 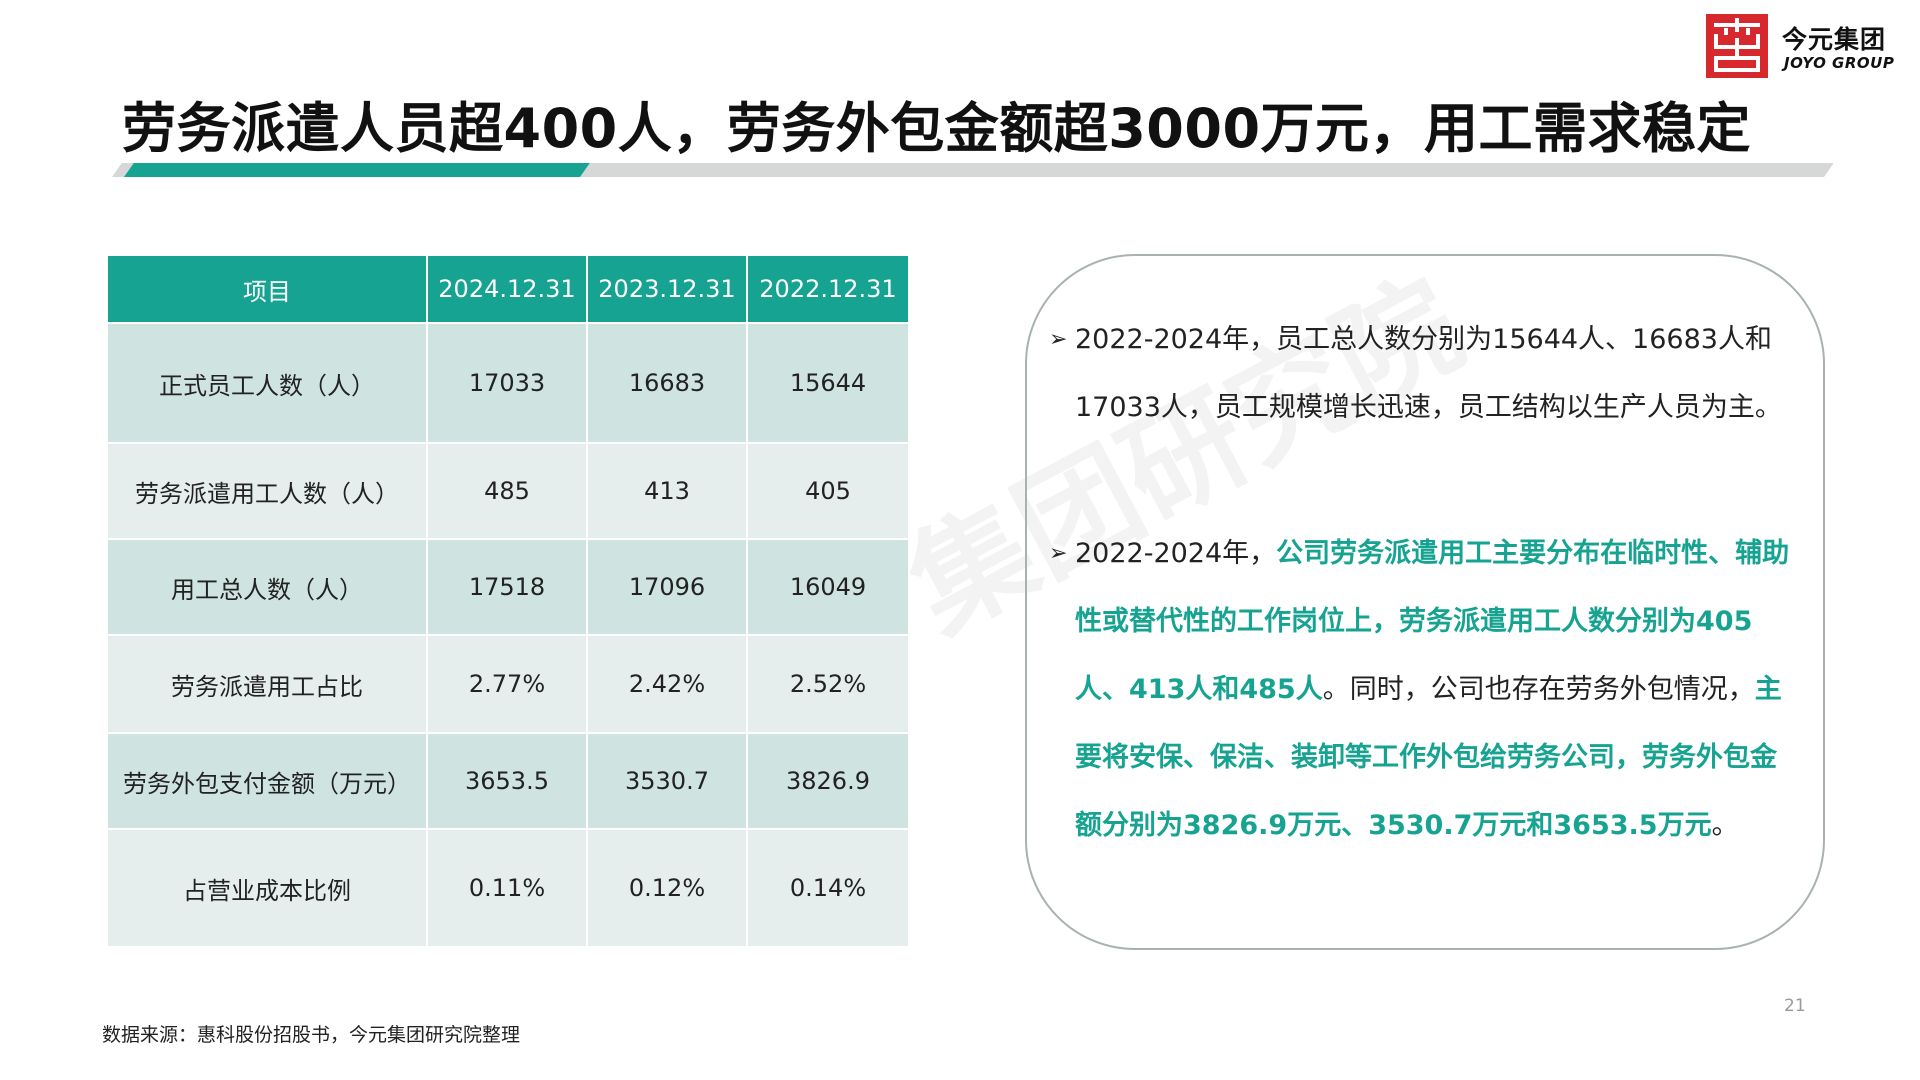 I want to click on company-logo: 今元集团 JOYO GROUP, so click(x=1801, y=47).